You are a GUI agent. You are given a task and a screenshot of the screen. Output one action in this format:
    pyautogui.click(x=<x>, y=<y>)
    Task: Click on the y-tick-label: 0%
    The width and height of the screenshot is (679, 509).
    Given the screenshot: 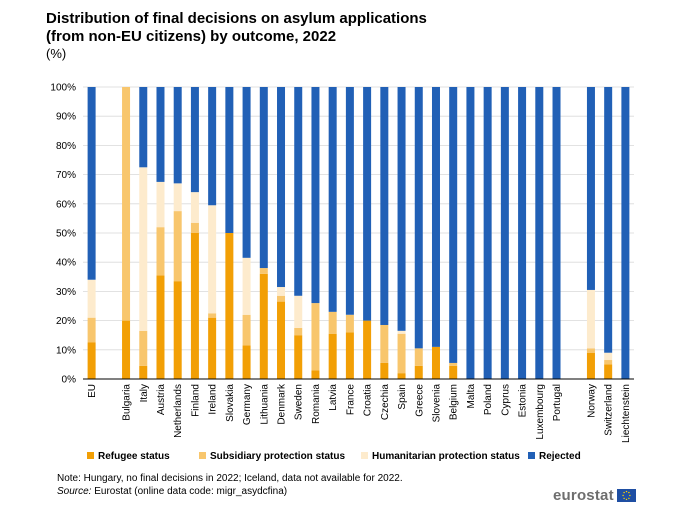 What is the action you would take?
    pyautogui.click(x=69, y=380)
    